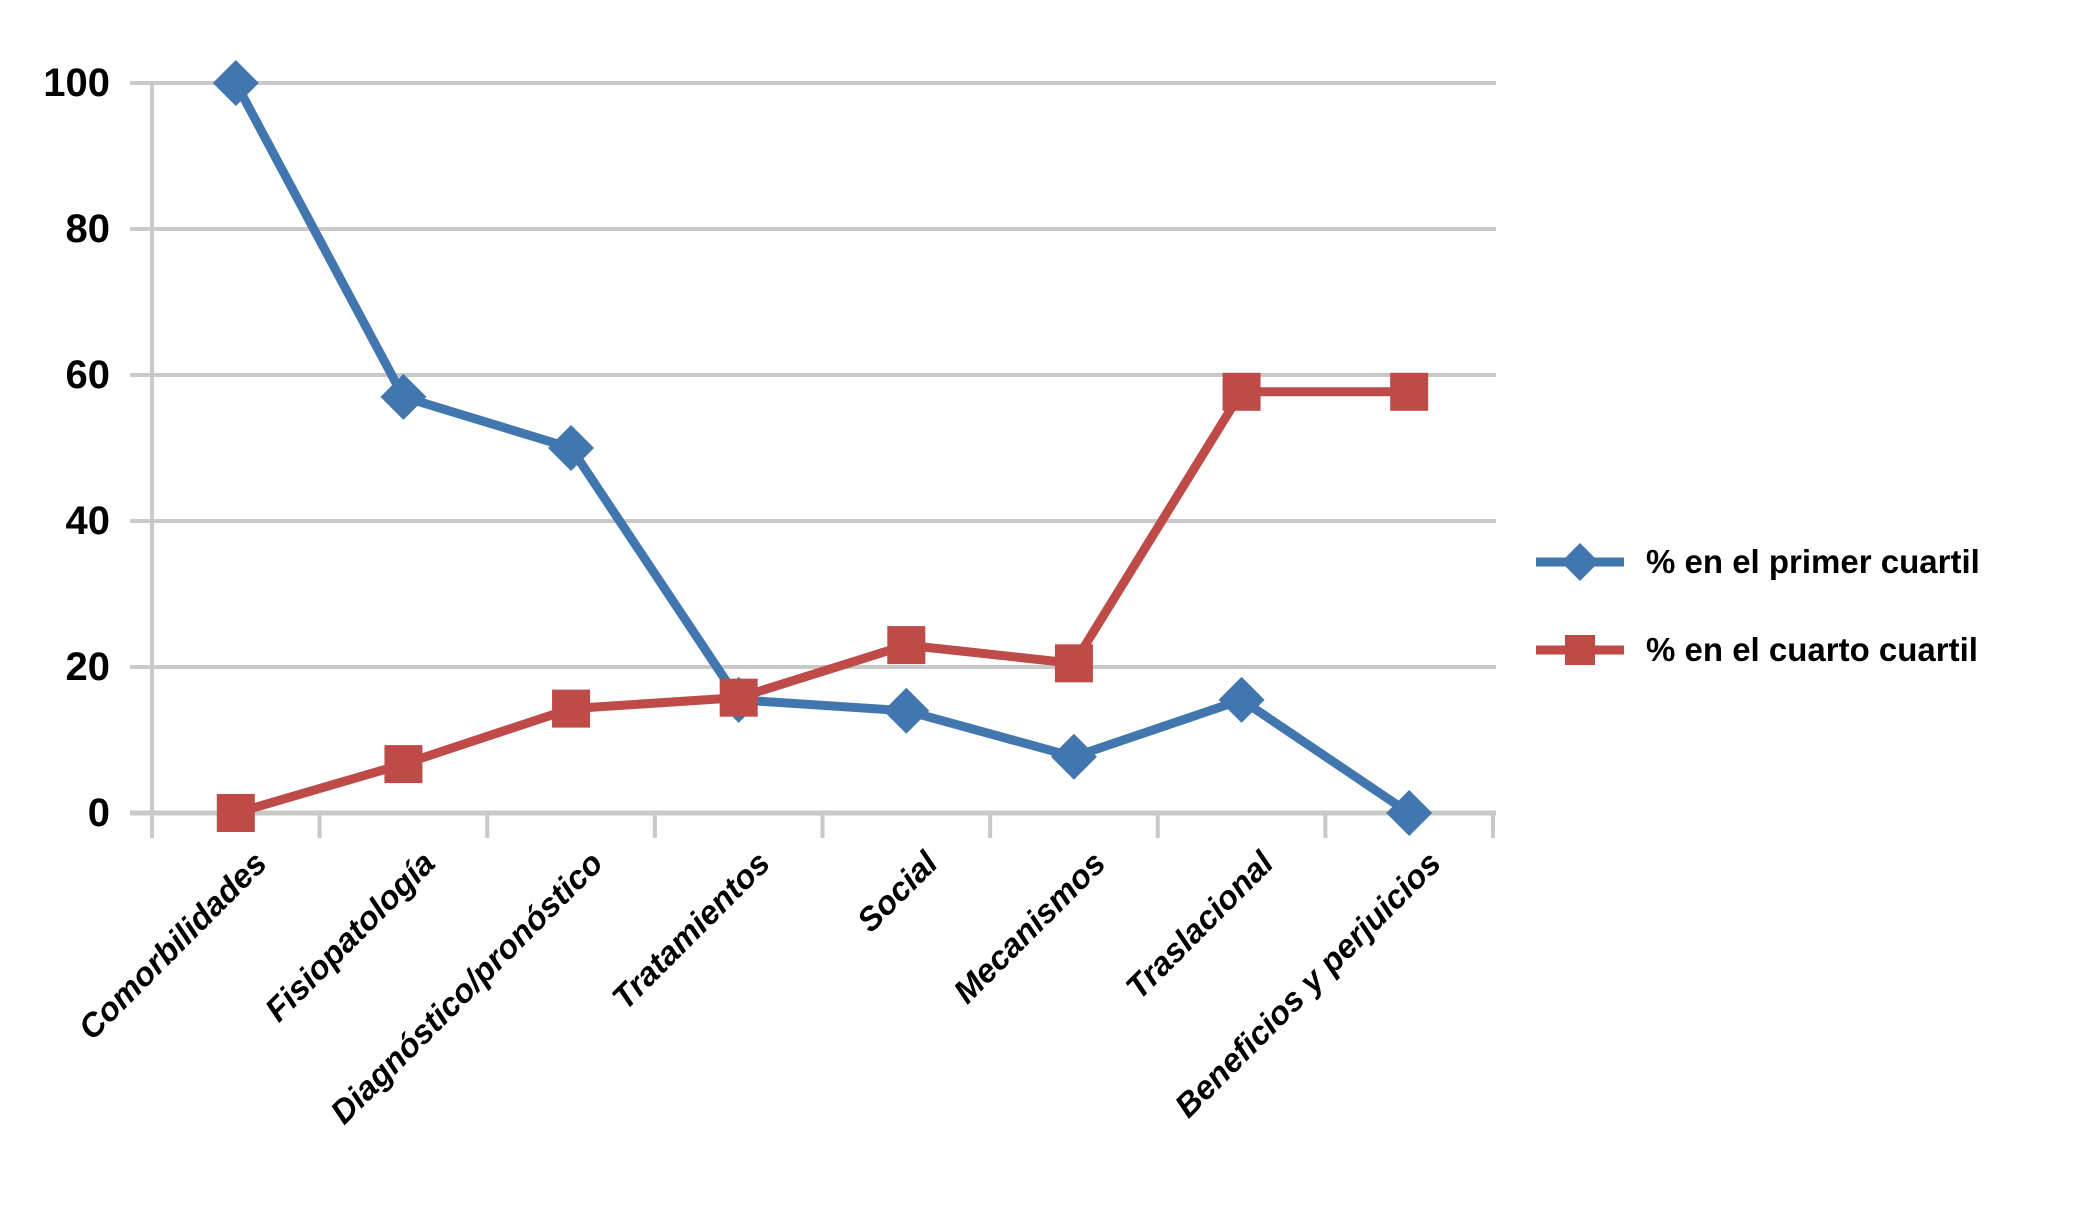 The image size is (2095, 1215). What do you see at coordinates (1812, 649) in the screenshot?
I see `legend-label: % en el cuarto cuartil` at bounding box center [1812, 649].